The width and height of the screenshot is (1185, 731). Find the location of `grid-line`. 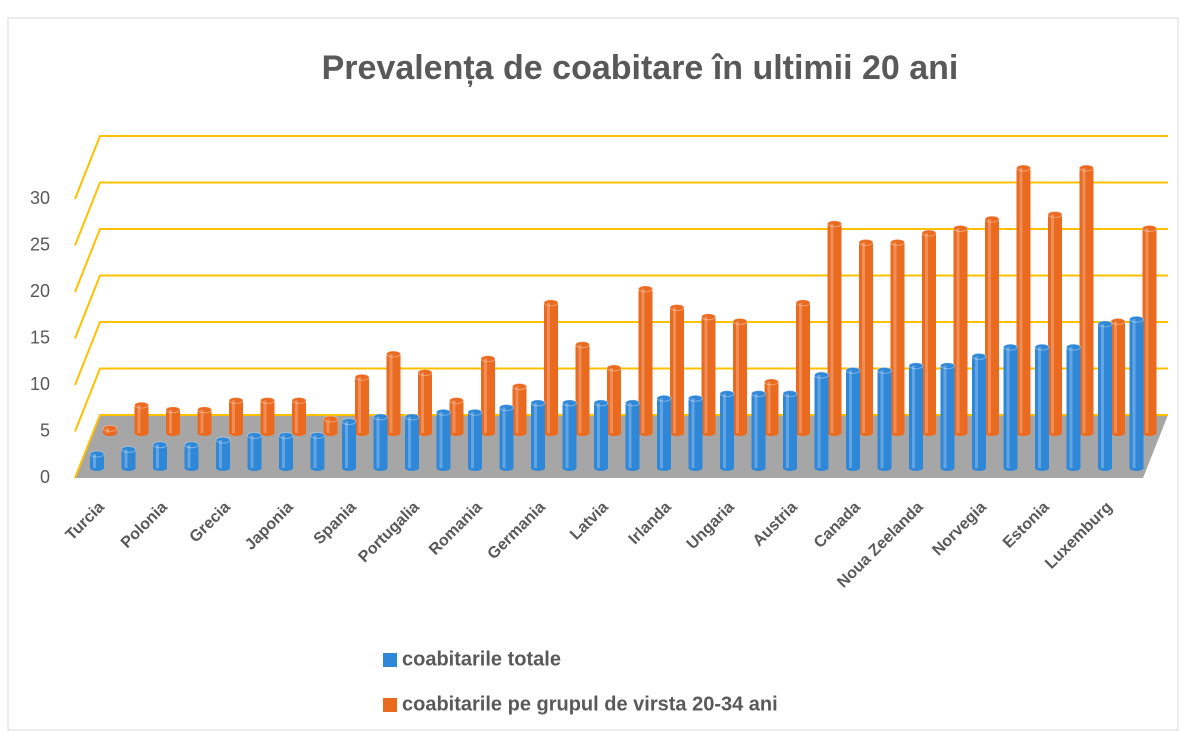

grid-line is located at coordinates (621, 167).